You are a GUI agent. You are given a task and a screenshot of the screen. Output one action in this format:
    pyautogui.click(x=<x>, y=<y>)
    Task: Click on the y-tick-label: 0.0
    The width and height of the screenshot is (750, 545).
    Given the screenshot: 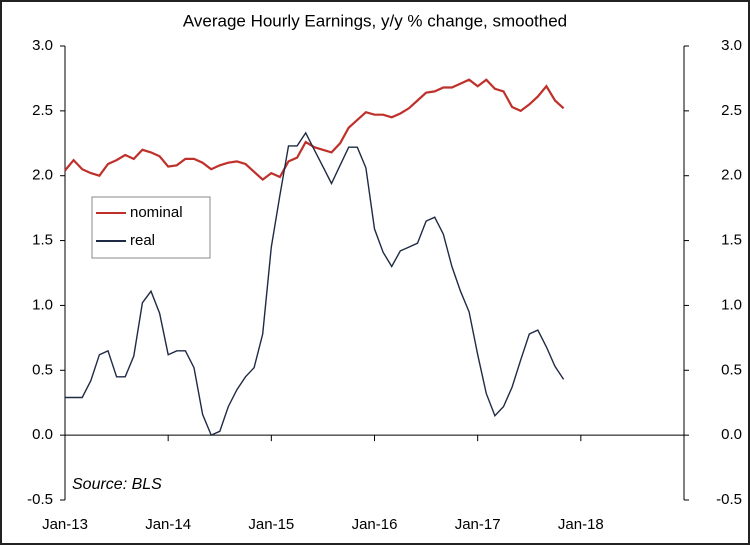 What is the action you would take?
    pyautogui.click(x=42, y=434)
    